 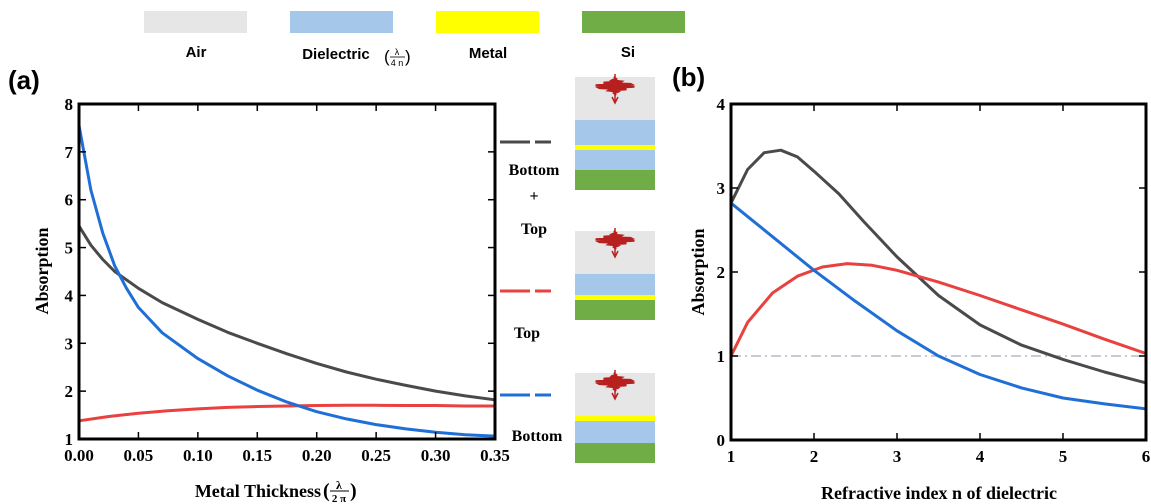 I want to click on x-tick-label: 2, so click(x=814, y=456).